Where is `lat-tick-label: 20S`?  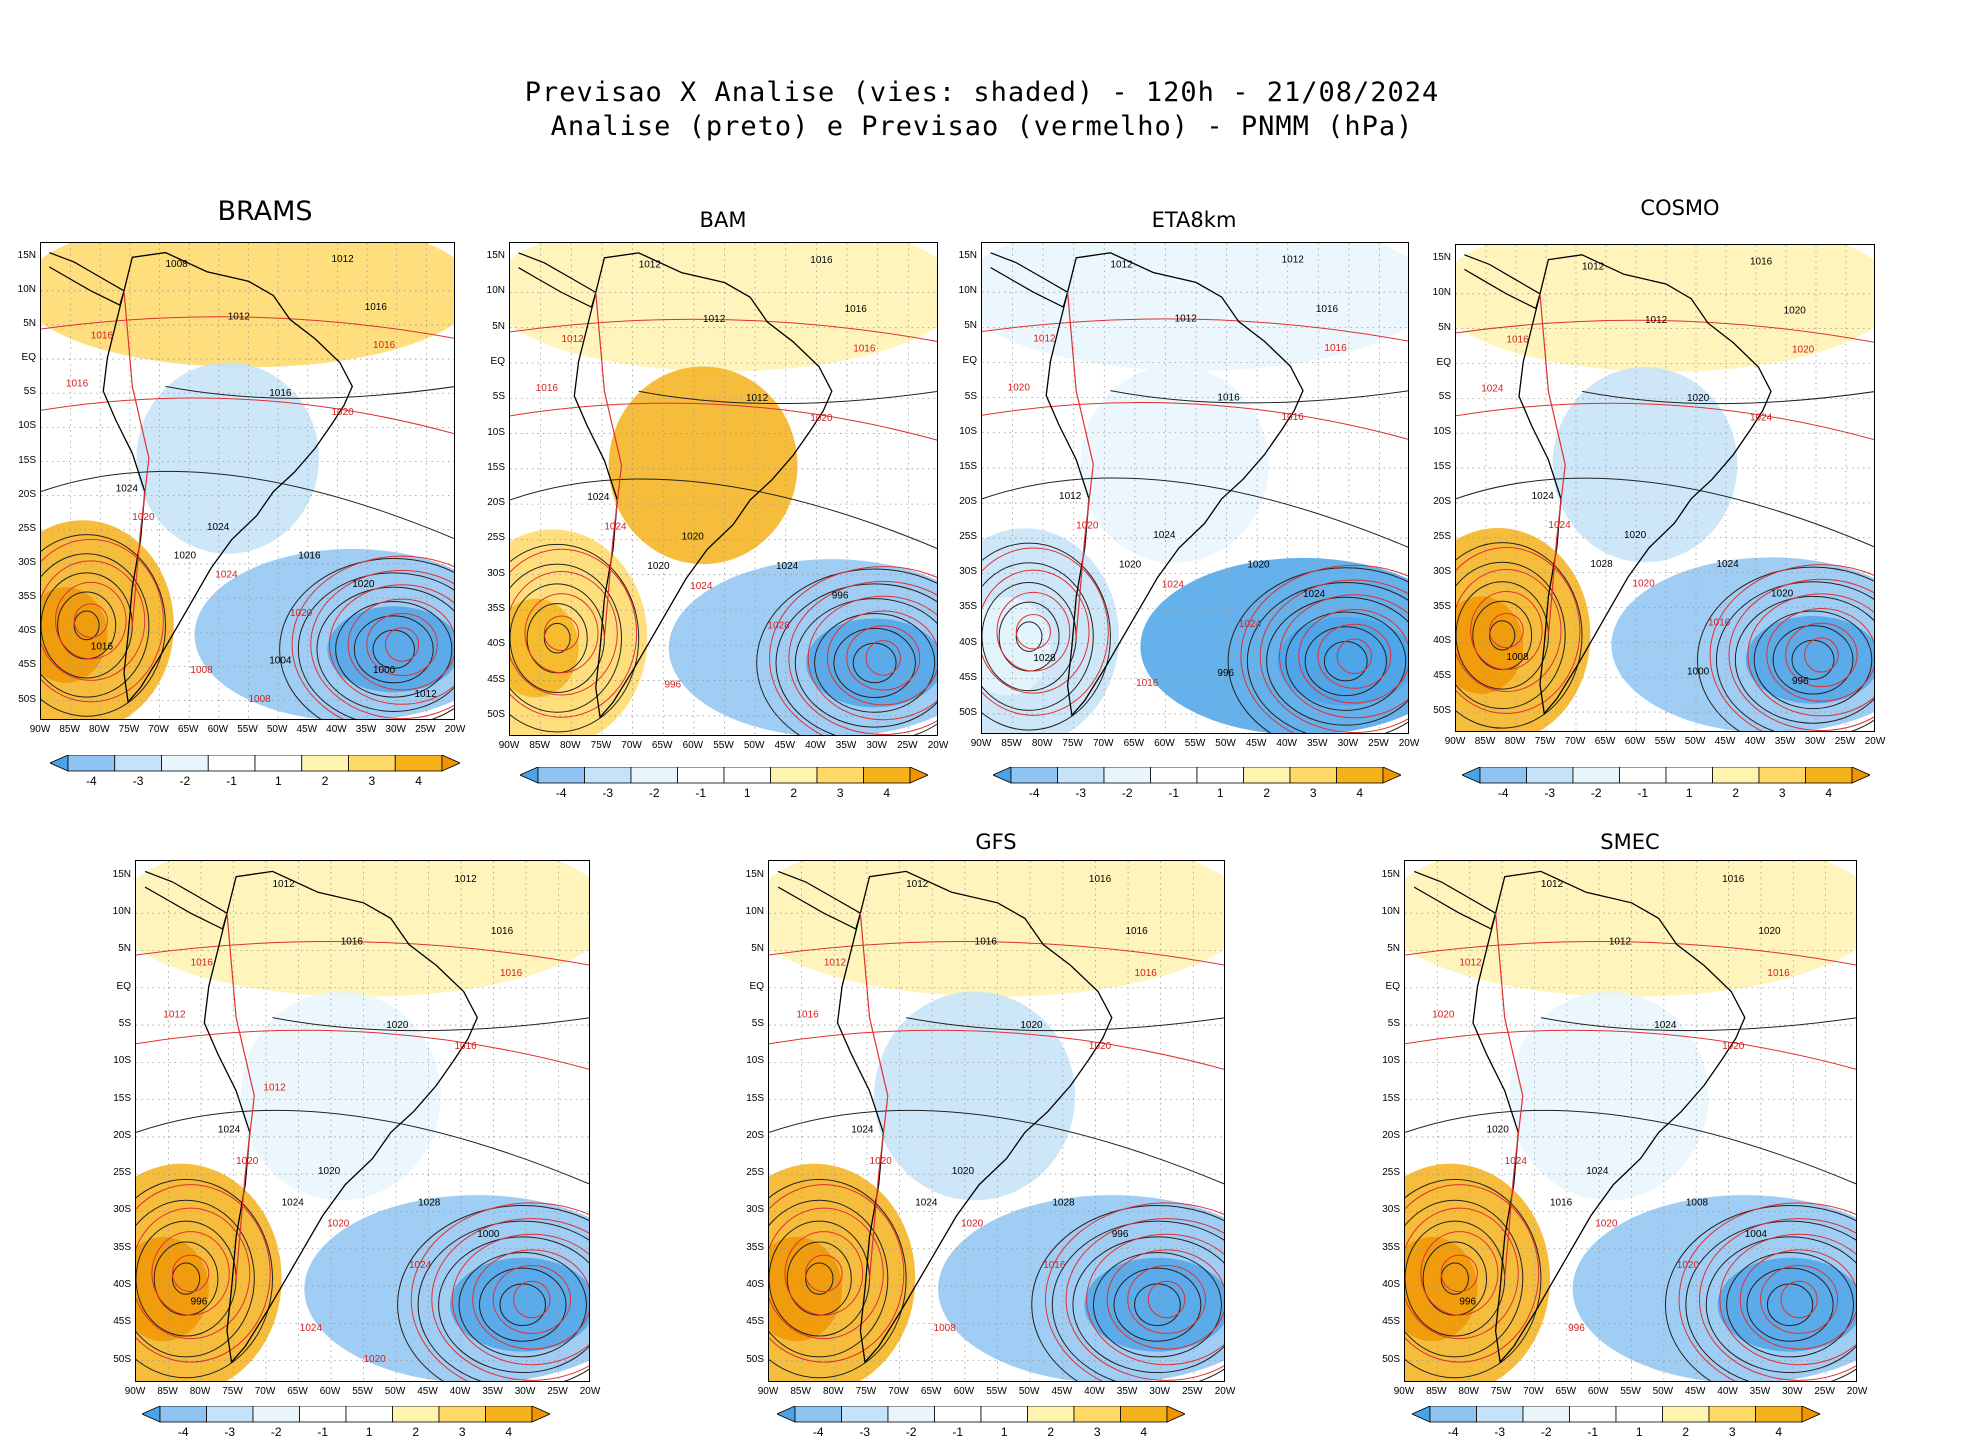 lat-tick-label: 20S is located at coordinates (496, 503).